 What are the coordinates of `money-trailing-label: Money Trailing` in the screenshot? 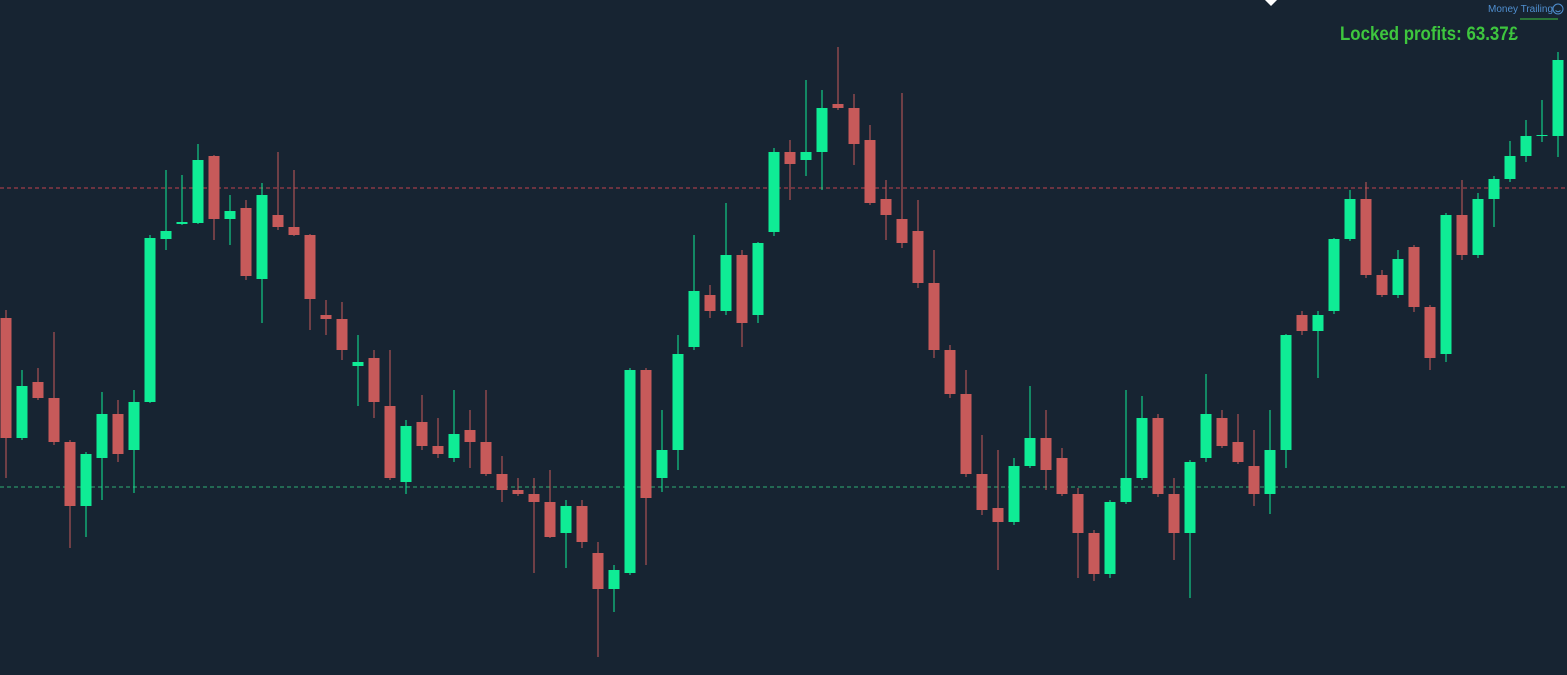 It's located at (1520, 9).